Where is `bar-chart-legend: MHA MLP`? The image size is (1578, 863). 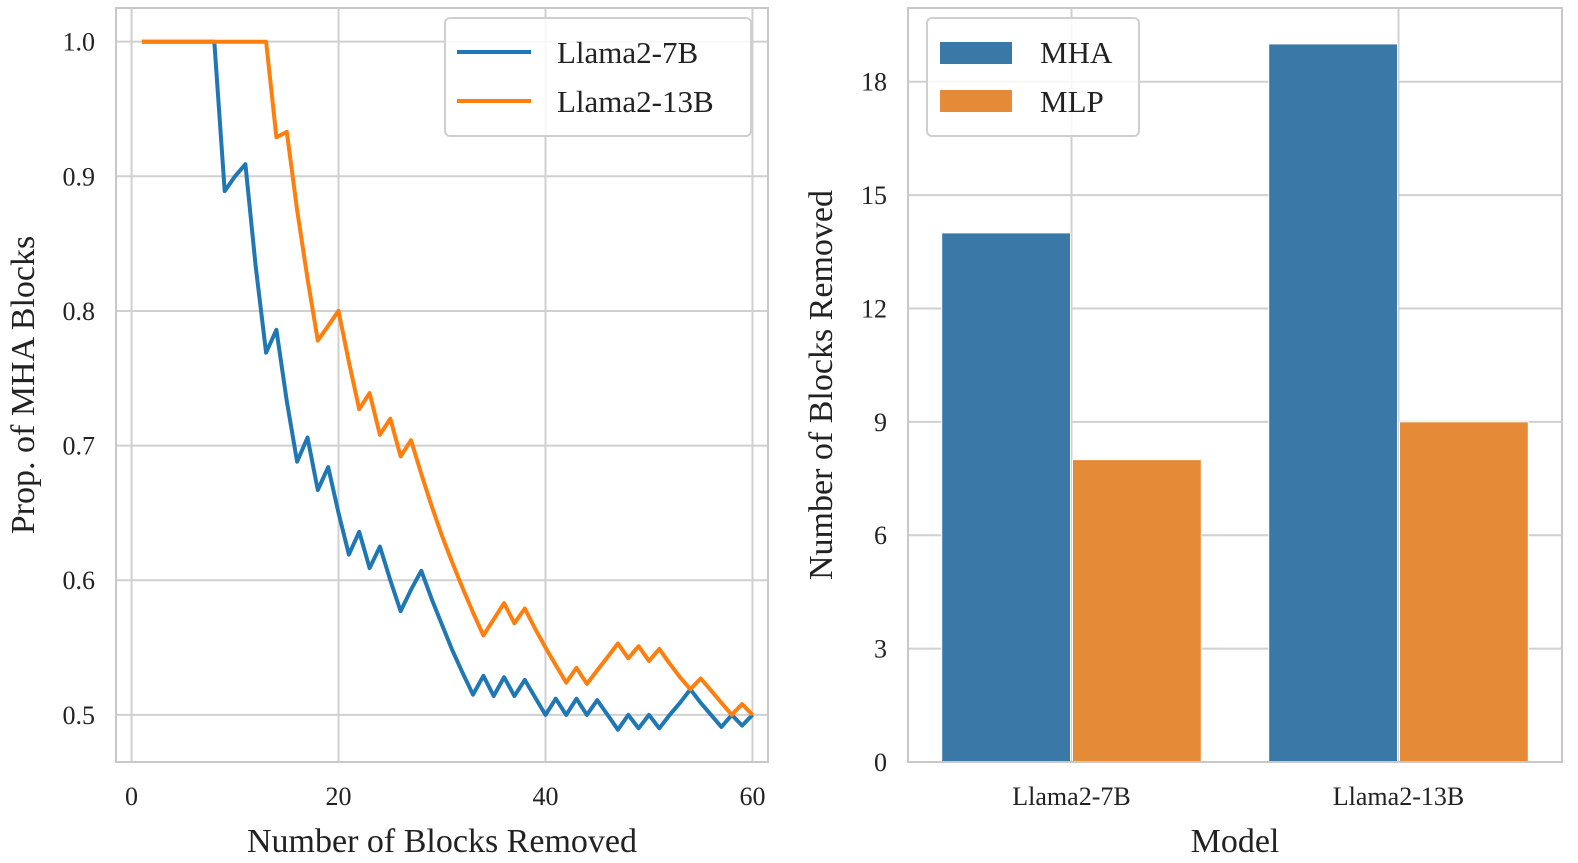
bar-chart-legend: MHA MLP is located at coordinates (1033, 77).